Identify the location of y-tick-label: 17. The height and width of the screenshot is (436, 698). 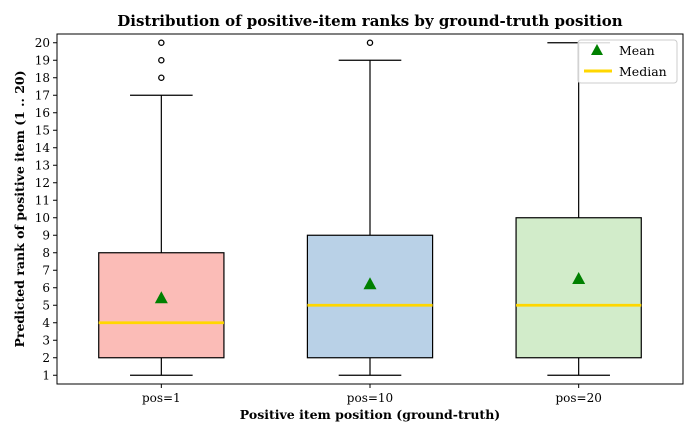
(42, 95).